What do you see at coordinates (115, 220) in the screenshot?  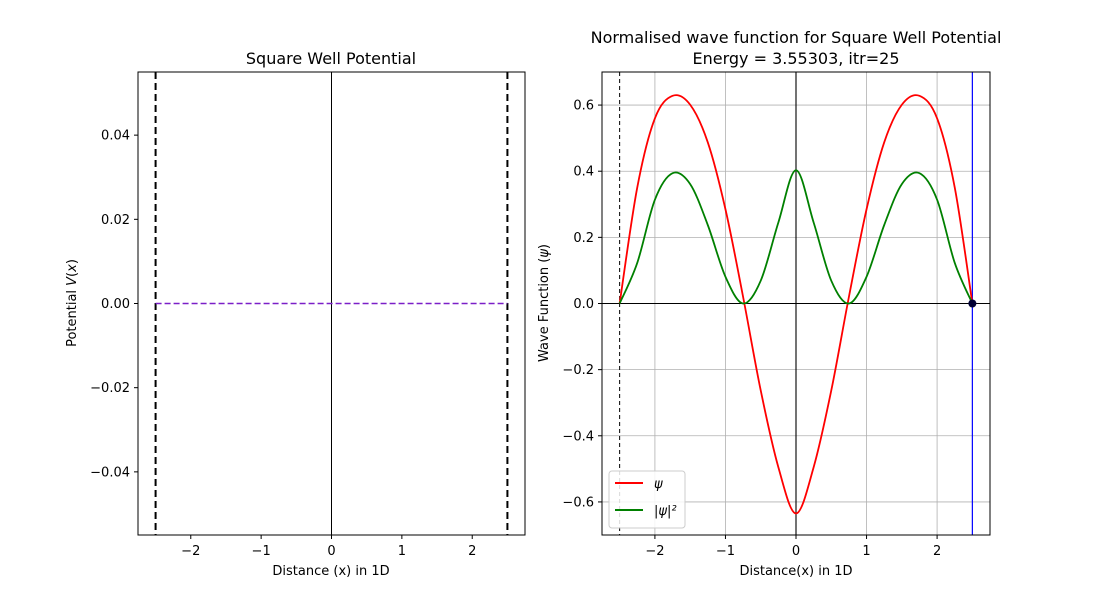 I see `potential-y-tick-label: 0.02` at bounding box center [115, 220].